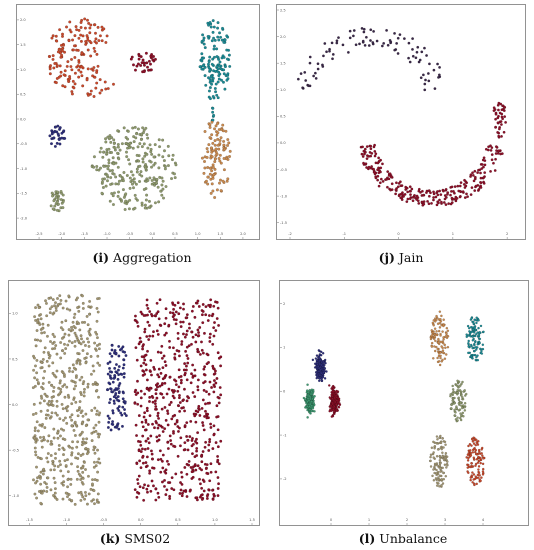 The width and height of the screenshot is (534, 550). I want to click on unbalance-y-tick-label: 2, so click(284, 304).